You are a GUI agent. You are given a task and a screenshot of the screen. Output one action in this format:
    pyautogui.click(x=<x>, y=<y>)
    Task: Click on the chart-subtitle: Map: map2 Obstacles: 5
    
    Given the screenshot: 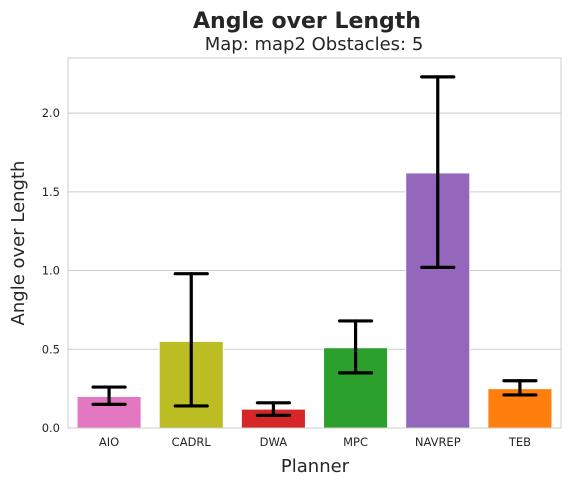 What is the action you would take?
    pyautogui.click(x=314, y=44)
    